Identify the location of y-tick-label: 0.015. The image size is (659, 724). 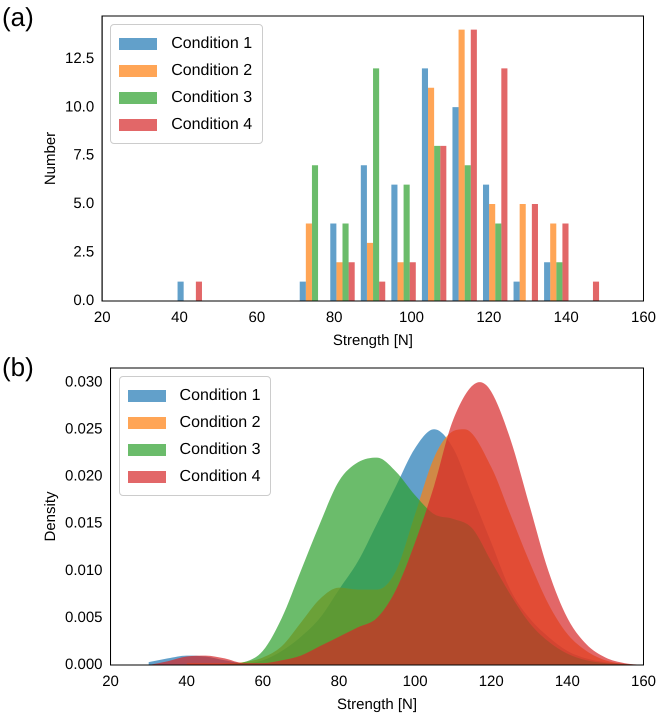
(83, 523).